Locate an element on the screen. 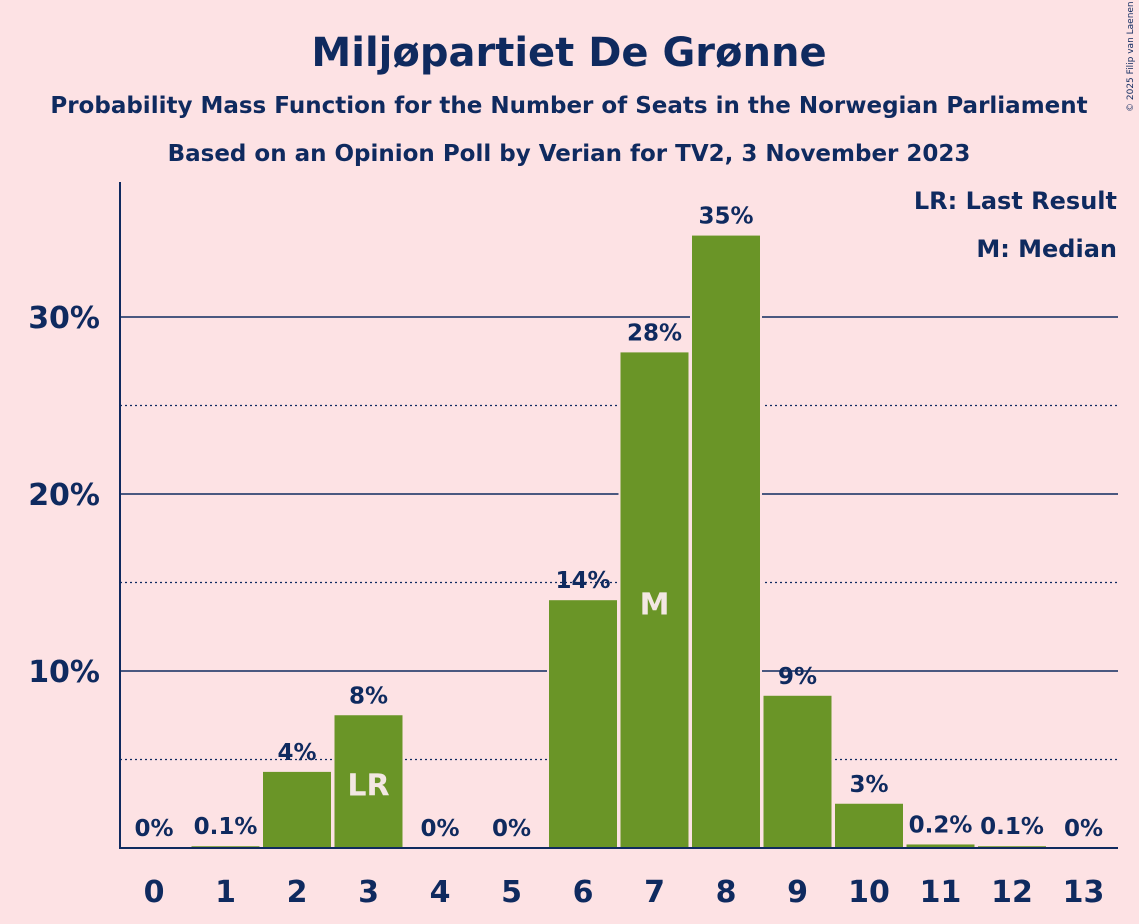  y-tick-labels: 10% 20% 30% is located at coordinates (64, 495).